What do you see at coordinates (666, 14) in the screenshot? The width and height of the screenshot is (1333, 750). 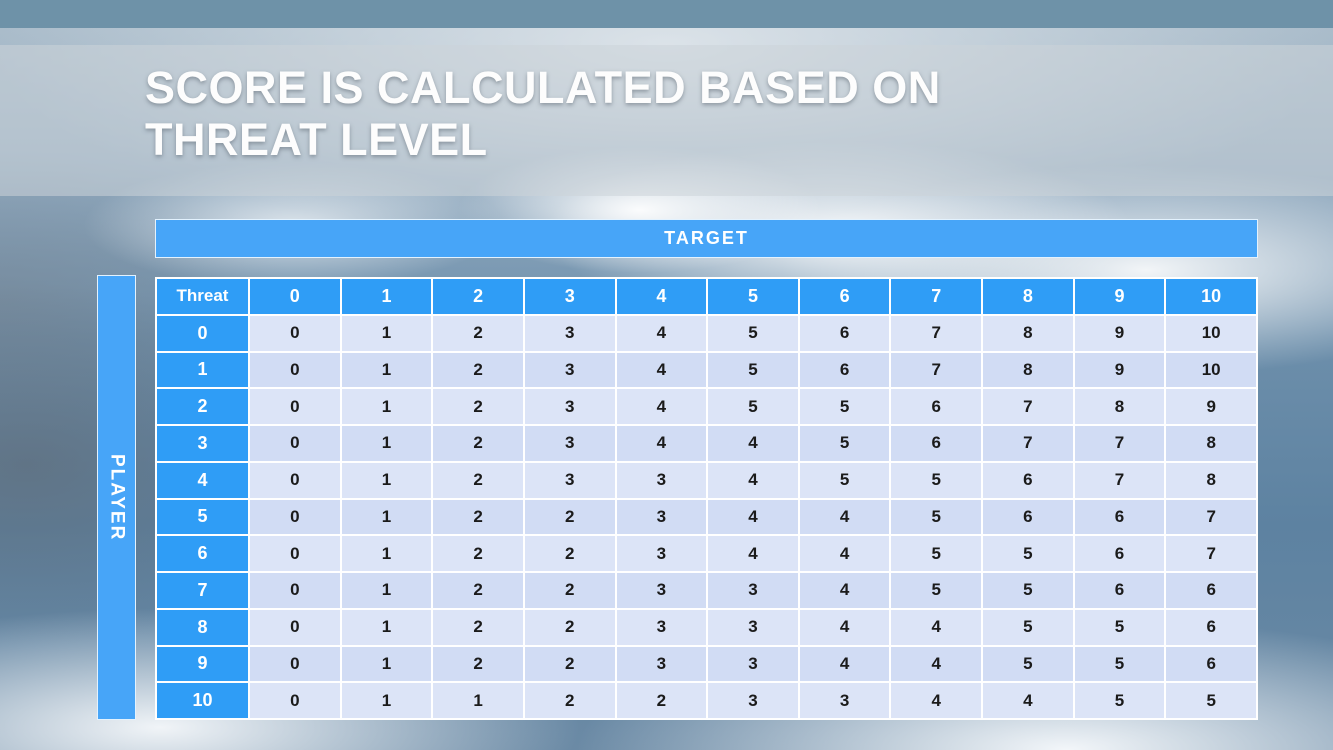 I see `top-accent-bar` at bounding box center [666, 14].